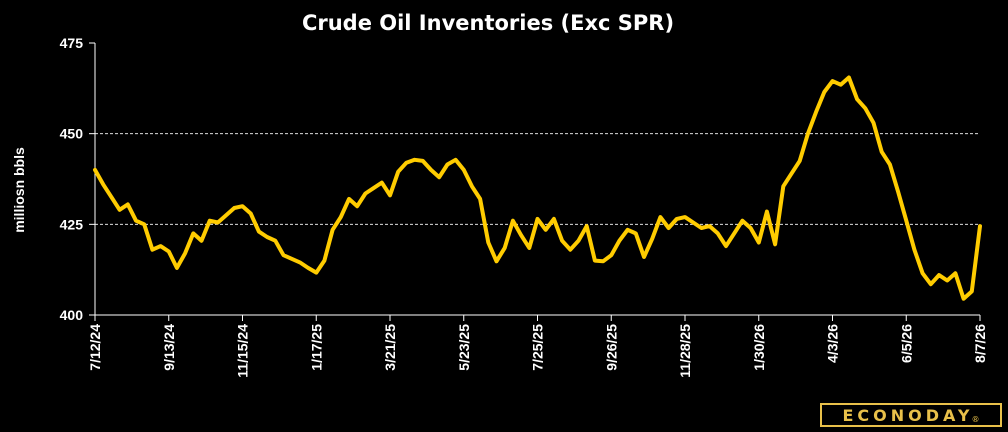  Describe the element at coordinates (464, 347) in the screenshot. I see `x-tick-label-5: 5/23/25` at that location.